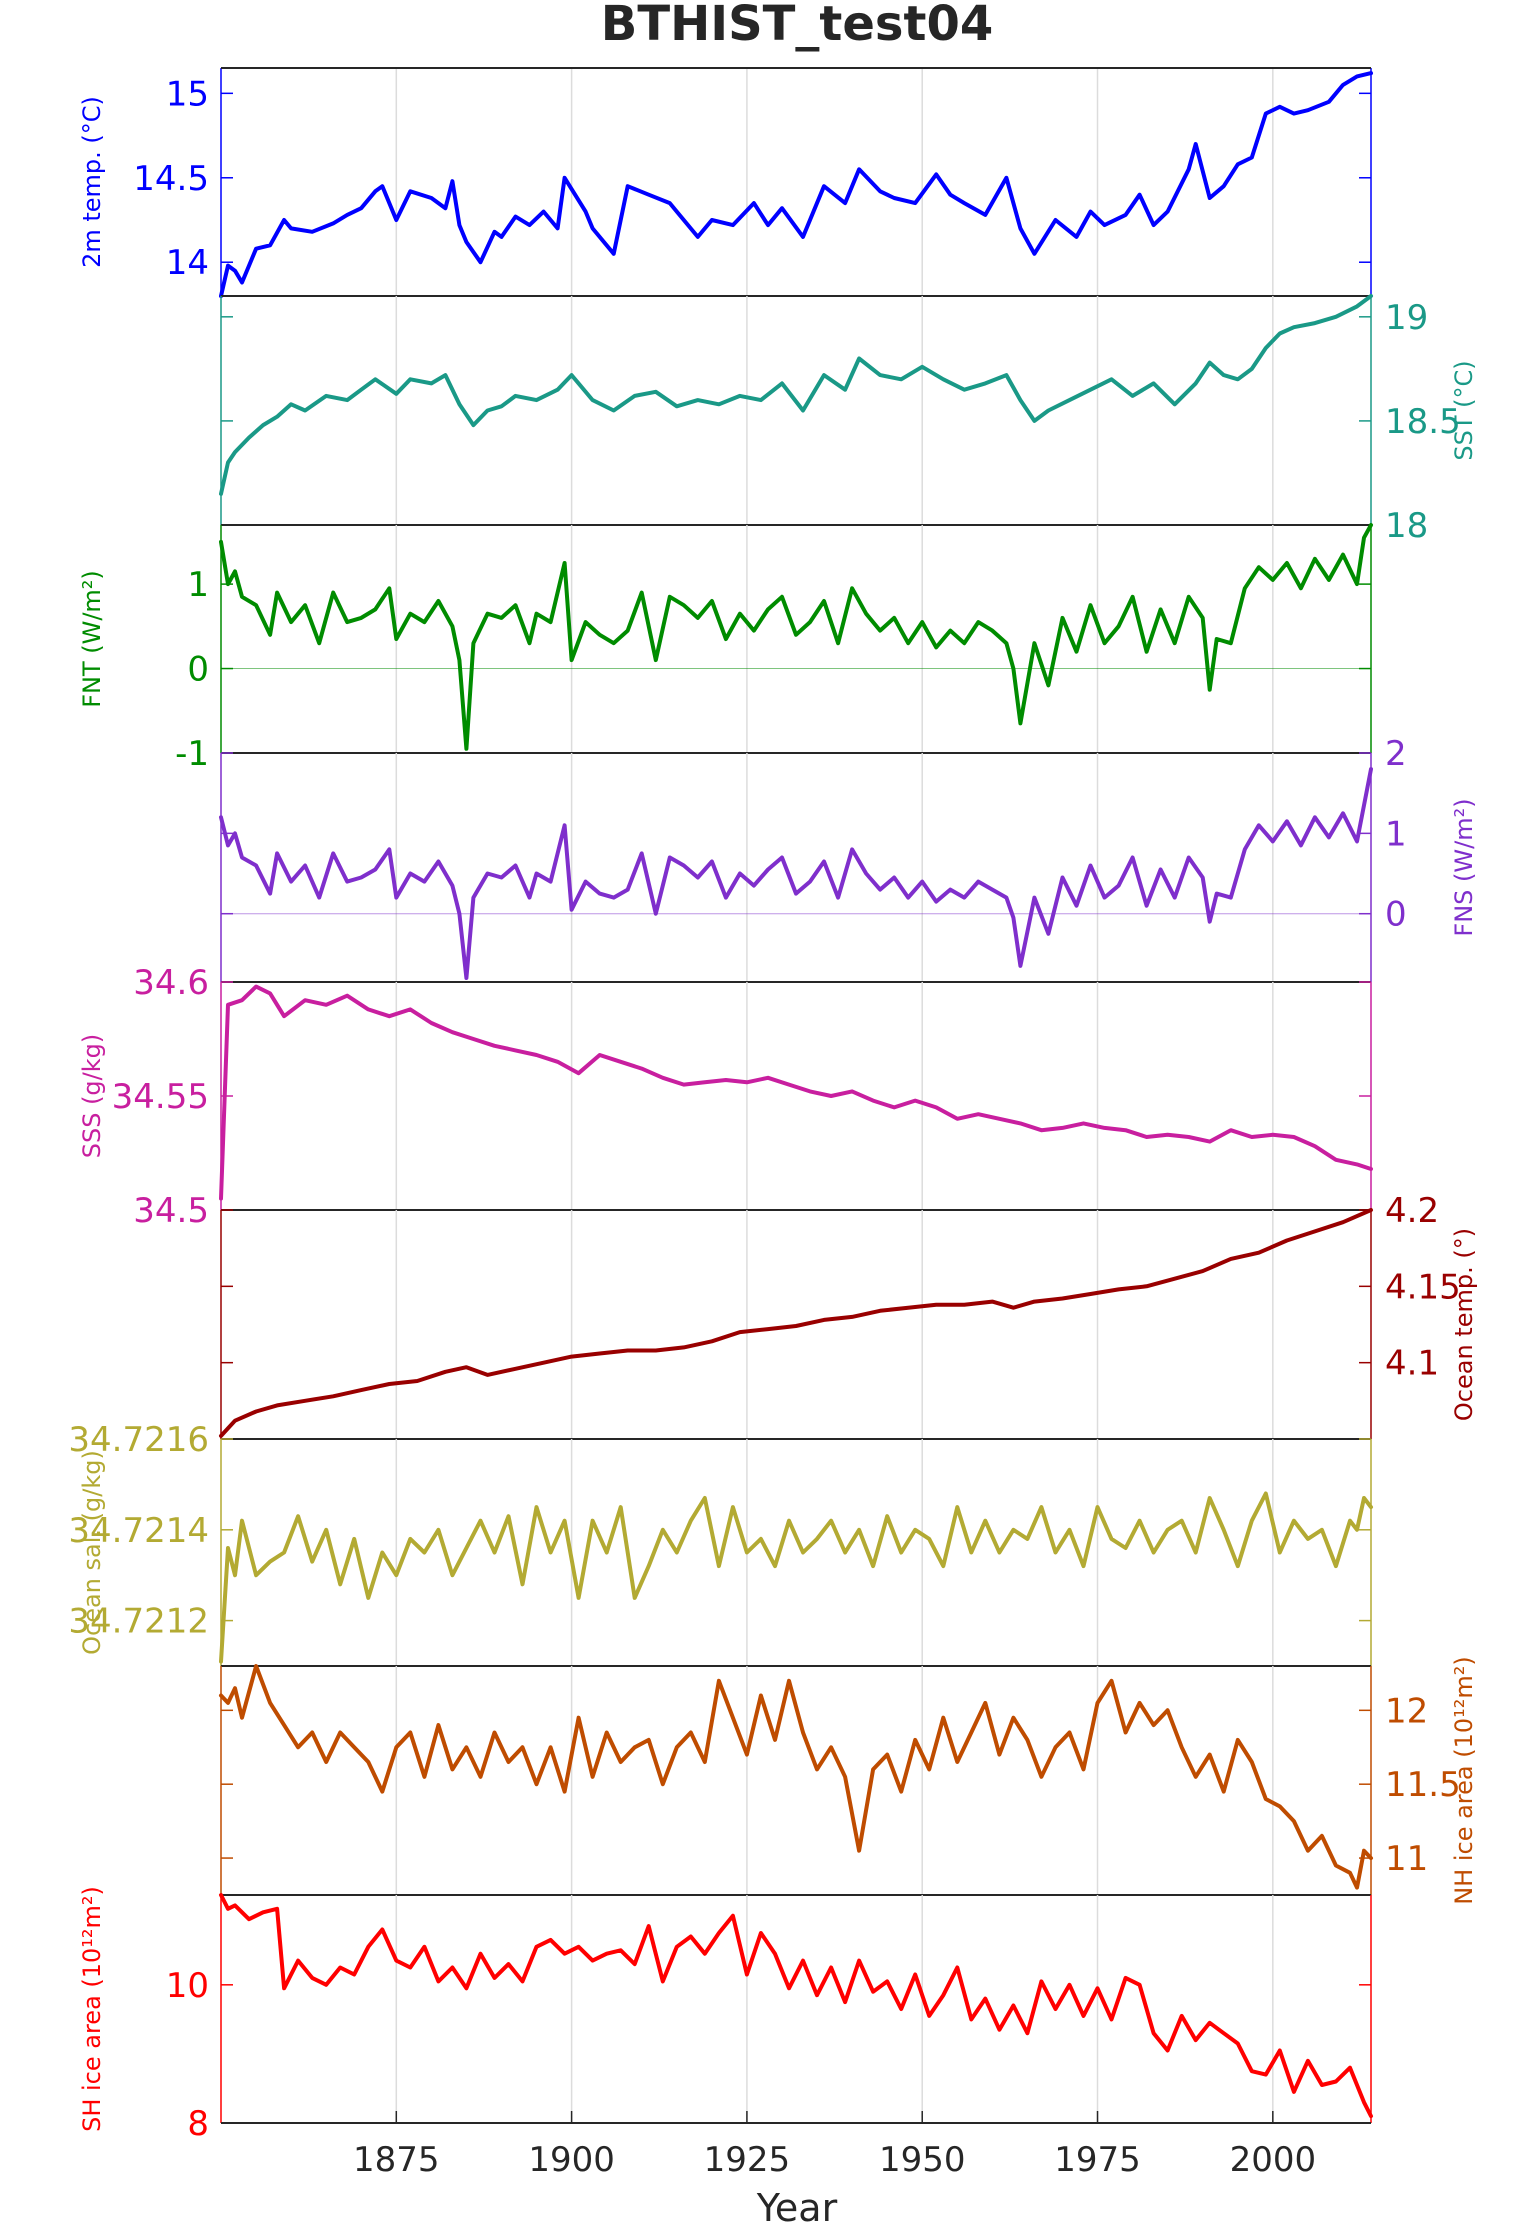  What do you see at coordinates (796, 1577) in the screenshot?
I see `series-line-so` at bounding box center [796, 1577].